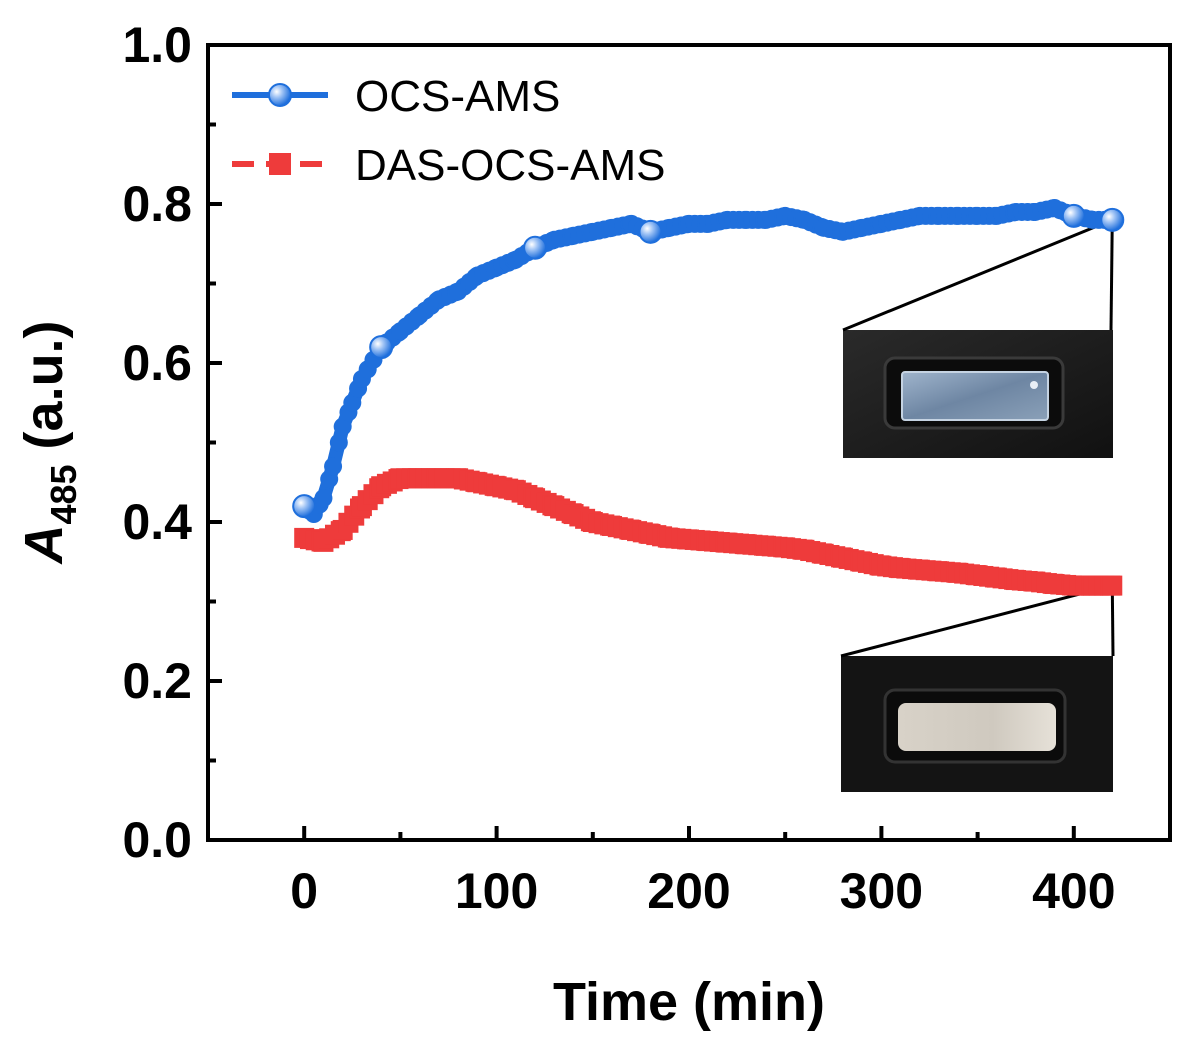  What do you see at coordinates (280, 164) in the screenshot?
I see `legend-marker-das-ocs-ams` at bounding box center [280, 164].